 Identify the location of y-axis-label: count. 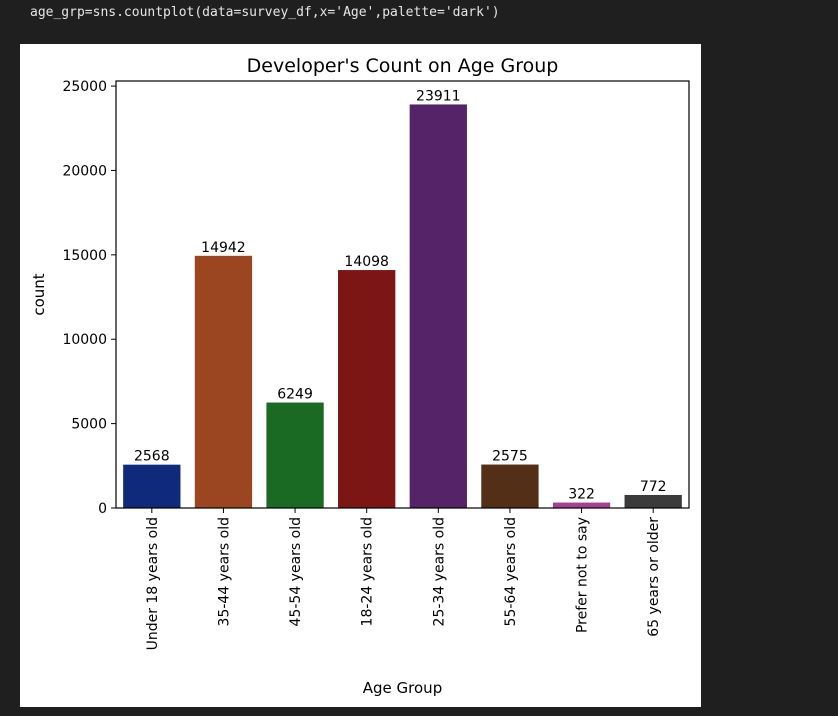
(39, 294).